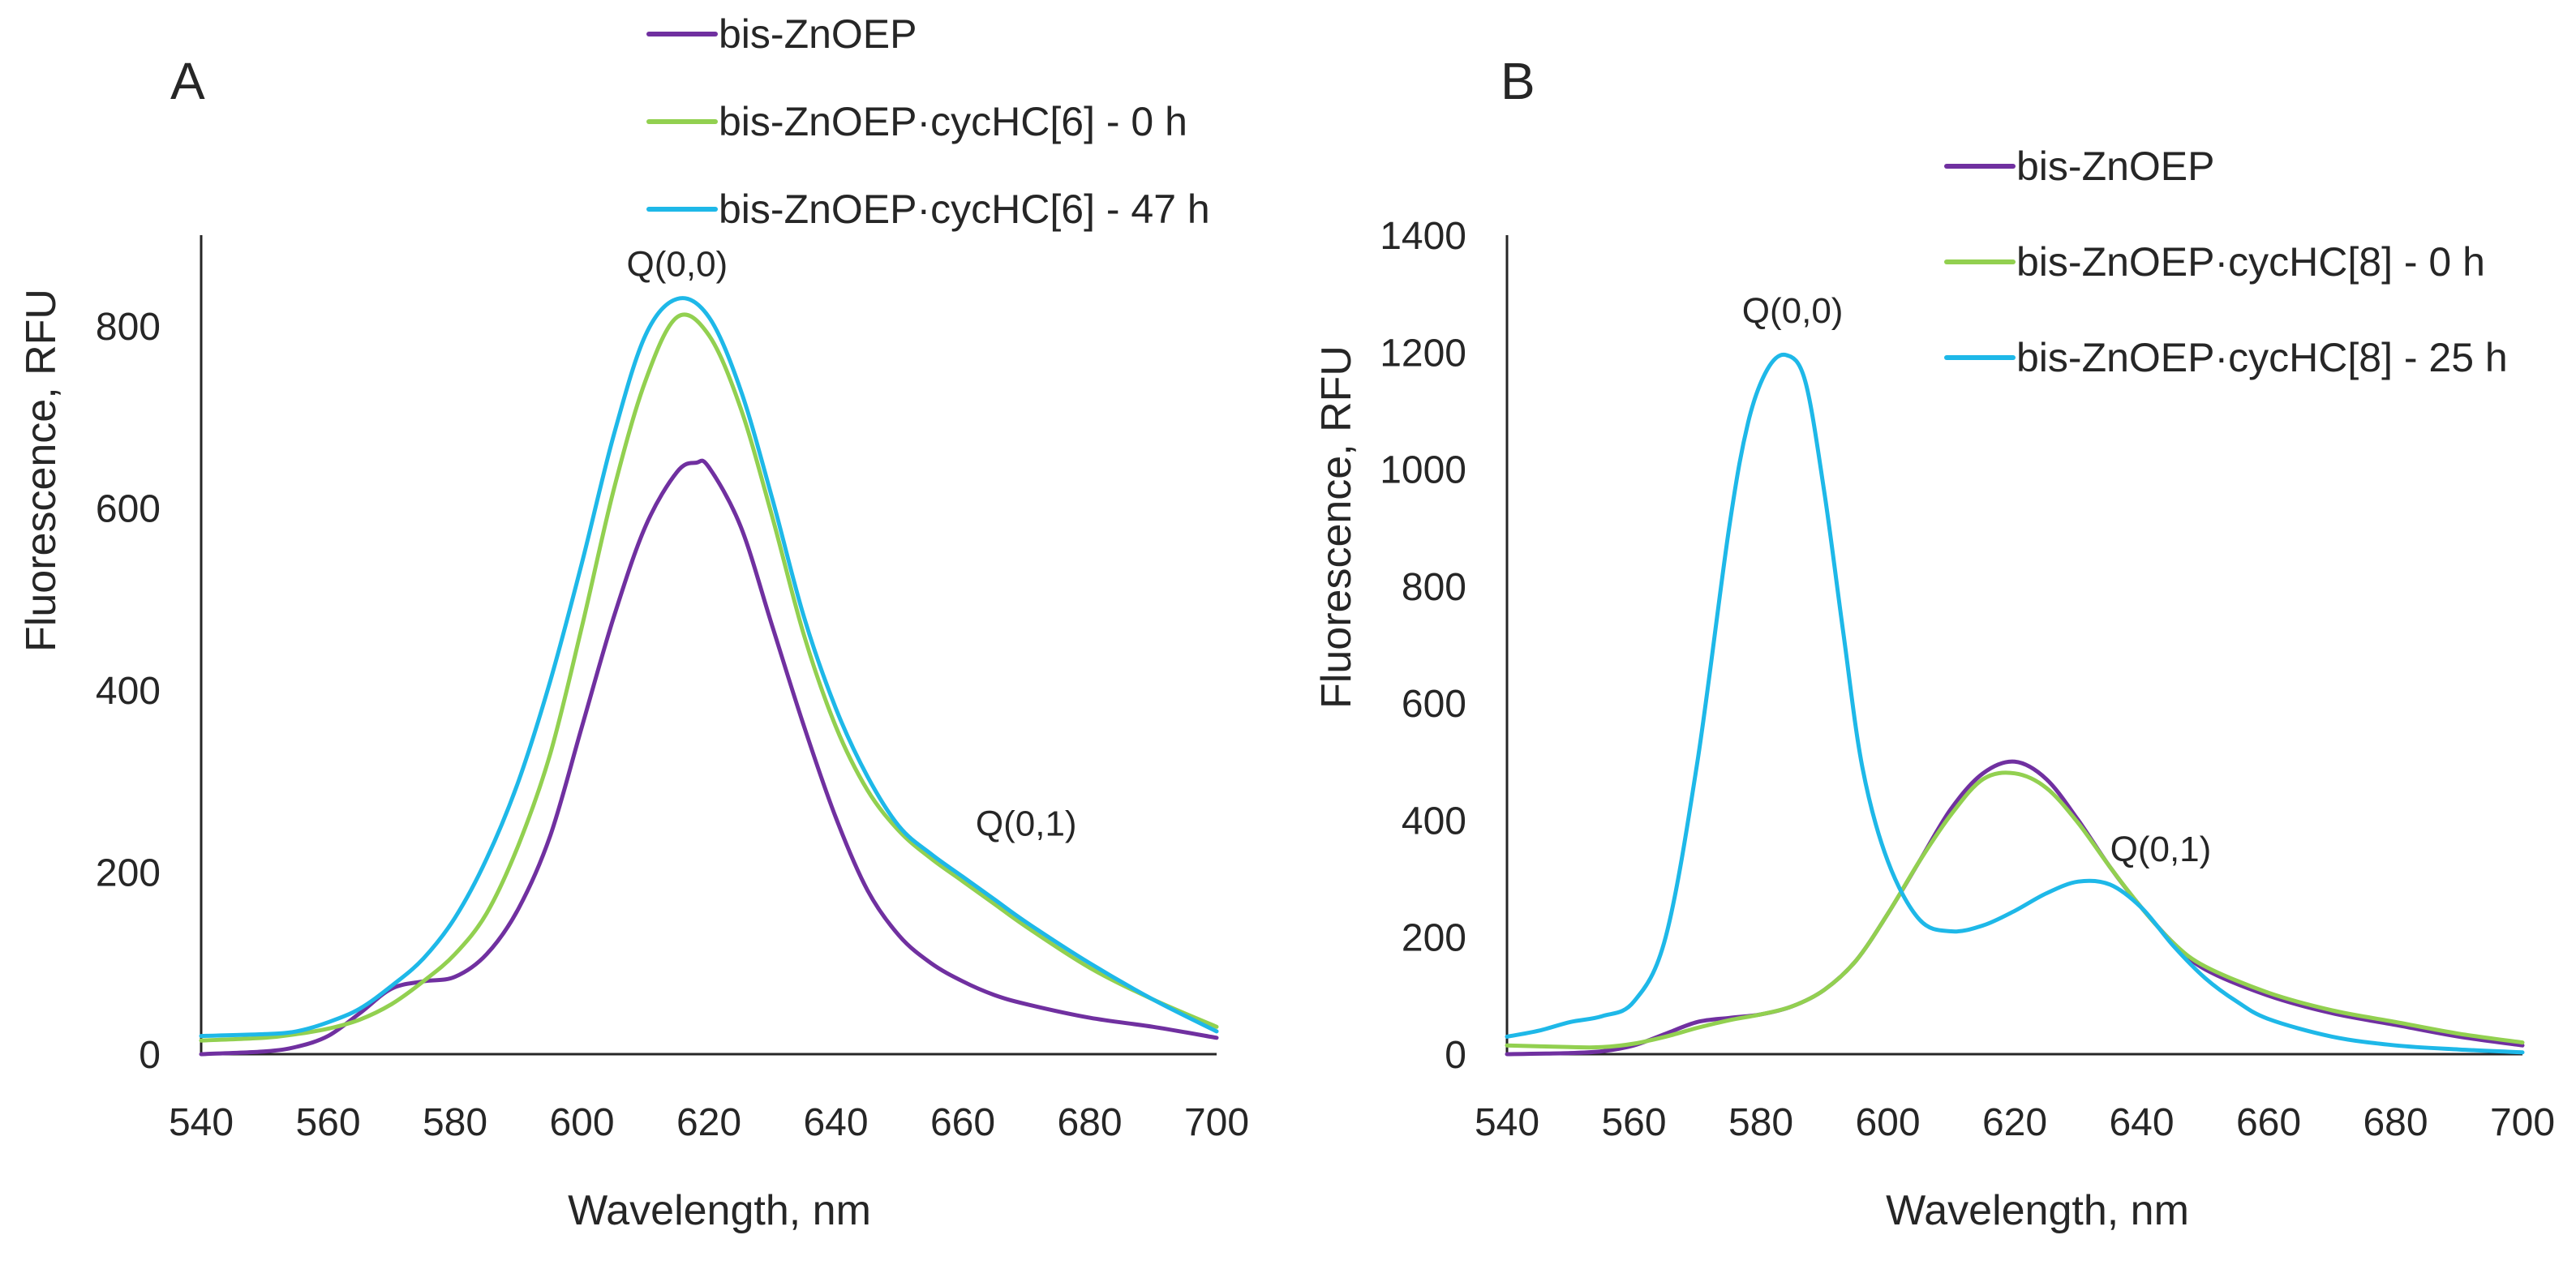 The height and width of the screenshot is (1265, 2576). What do you see at coordinates (2037, 1210) in the screenshot?
I see `panel-b-x-axis-title: Wavelength, nm` at bounding box center [2037, 1210].